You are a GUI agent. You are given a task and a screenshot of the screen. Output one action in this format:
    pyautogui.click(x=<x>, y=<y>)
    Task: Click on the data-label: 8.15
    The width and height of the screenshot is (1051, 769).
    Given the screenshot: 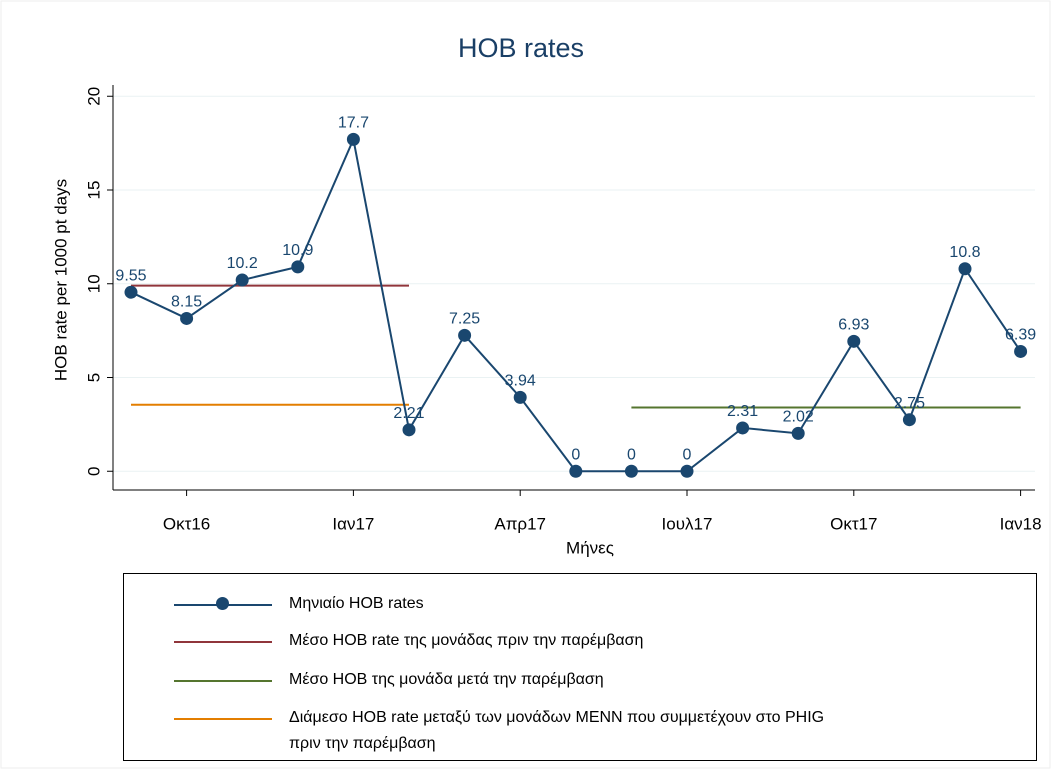 What is the action you would take?
    pyautogui.click(x=186, y=302)
    